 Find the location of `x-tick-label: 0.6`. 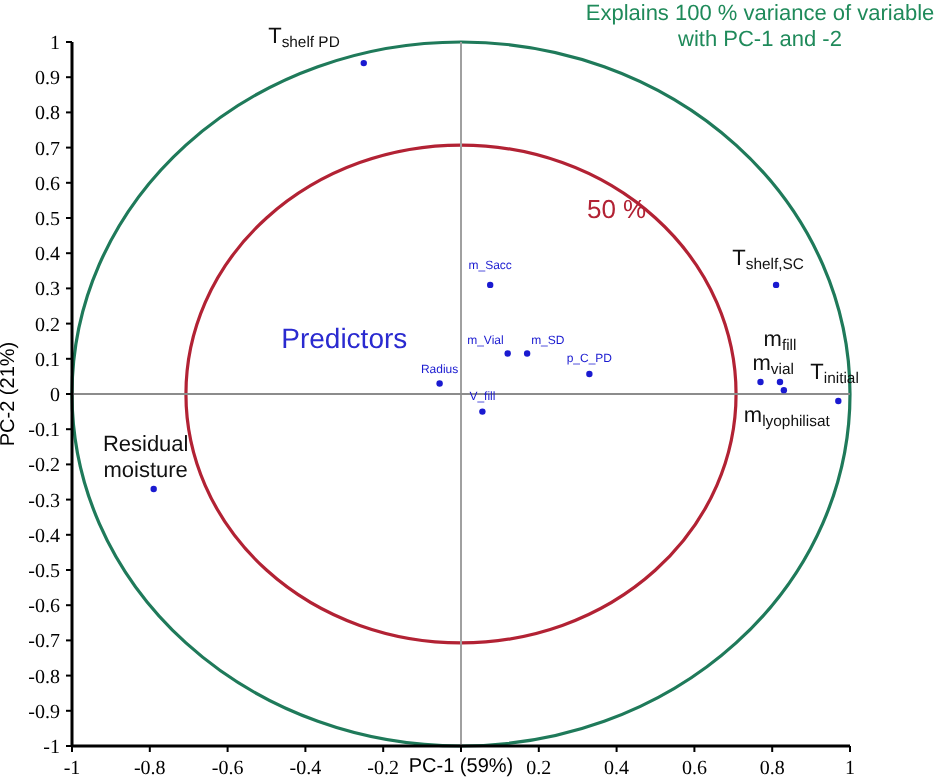

x-tick-label: 0.6 is located at coordinates (694, 769).